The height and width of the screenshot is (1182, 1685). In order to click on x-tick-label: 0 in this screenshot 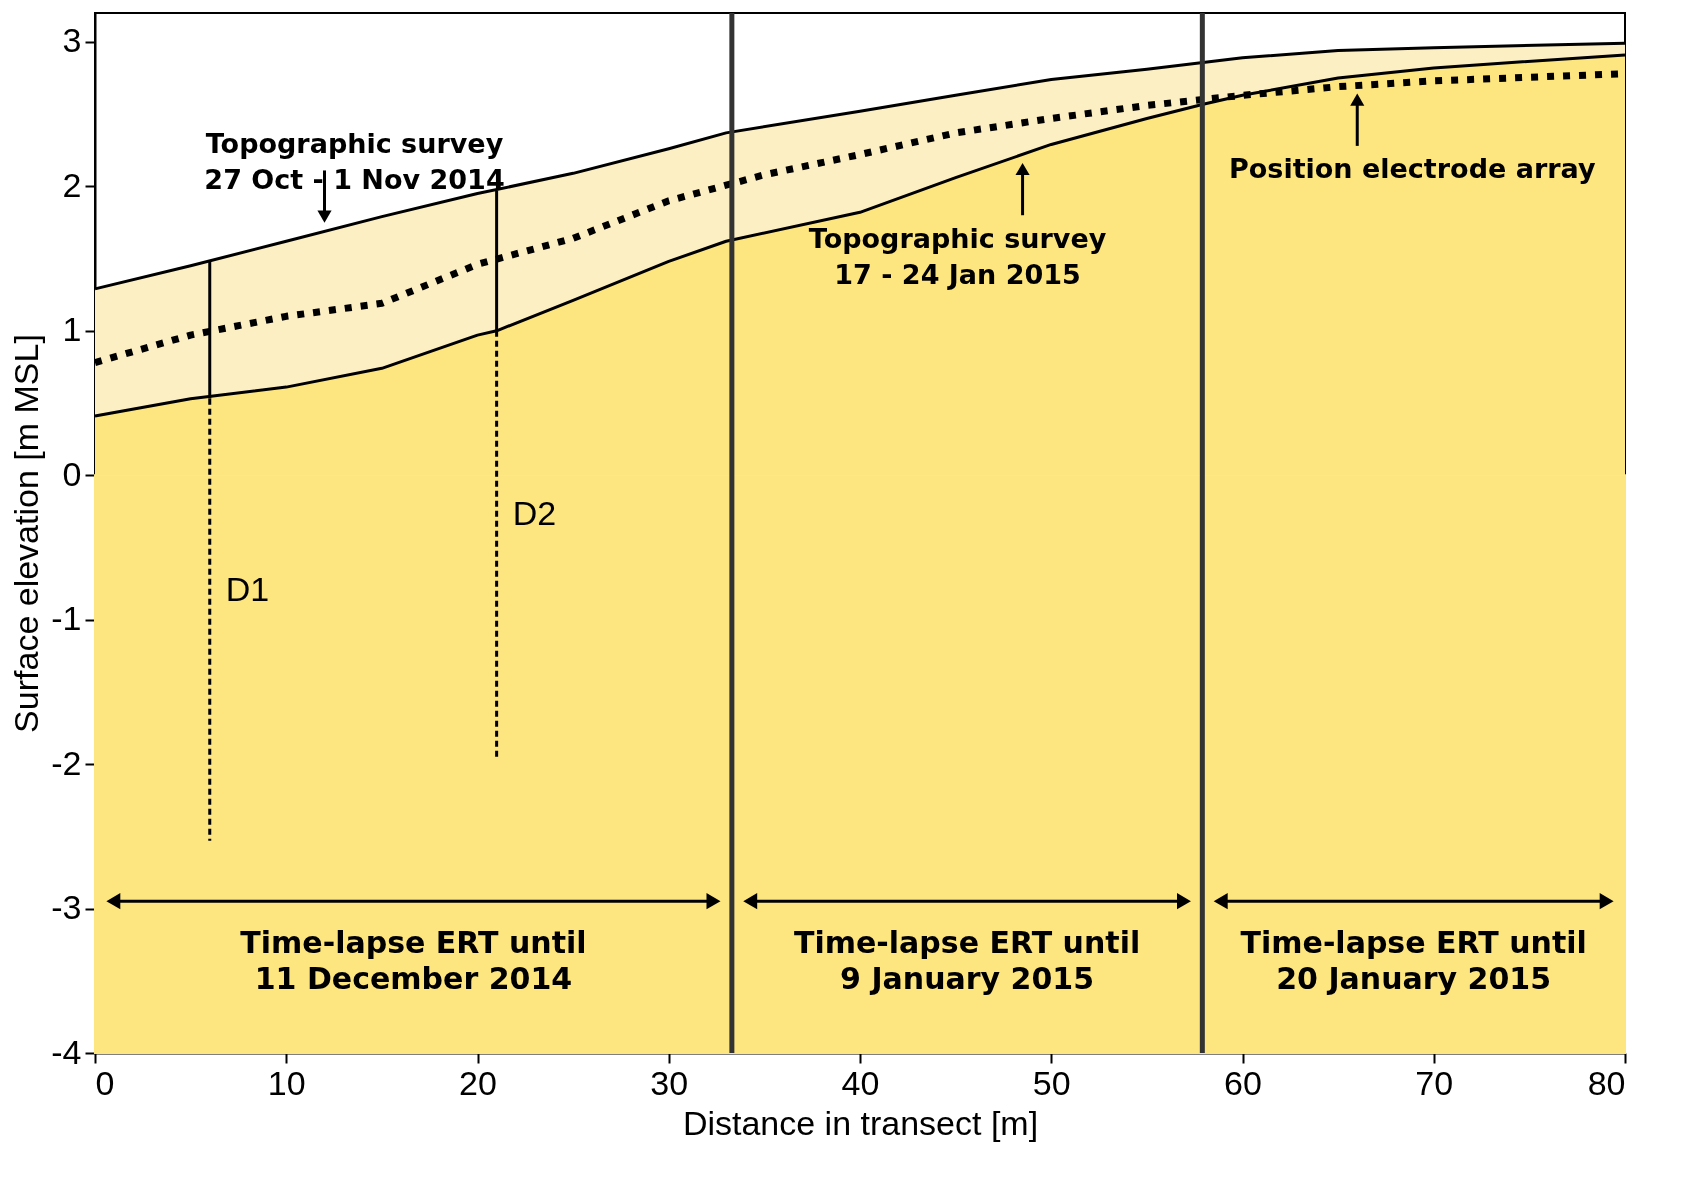, I will do `click(105, 1082)`.